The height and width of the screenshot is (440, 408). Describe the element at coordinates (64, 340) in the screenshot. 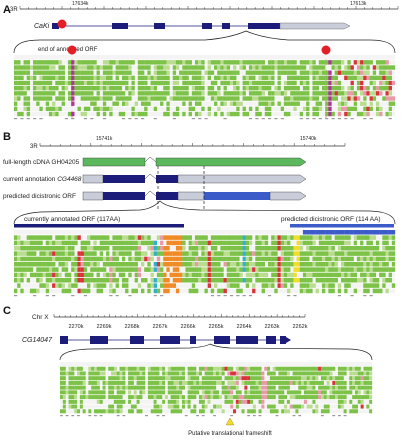

I see `panel-c-exon` at that location.